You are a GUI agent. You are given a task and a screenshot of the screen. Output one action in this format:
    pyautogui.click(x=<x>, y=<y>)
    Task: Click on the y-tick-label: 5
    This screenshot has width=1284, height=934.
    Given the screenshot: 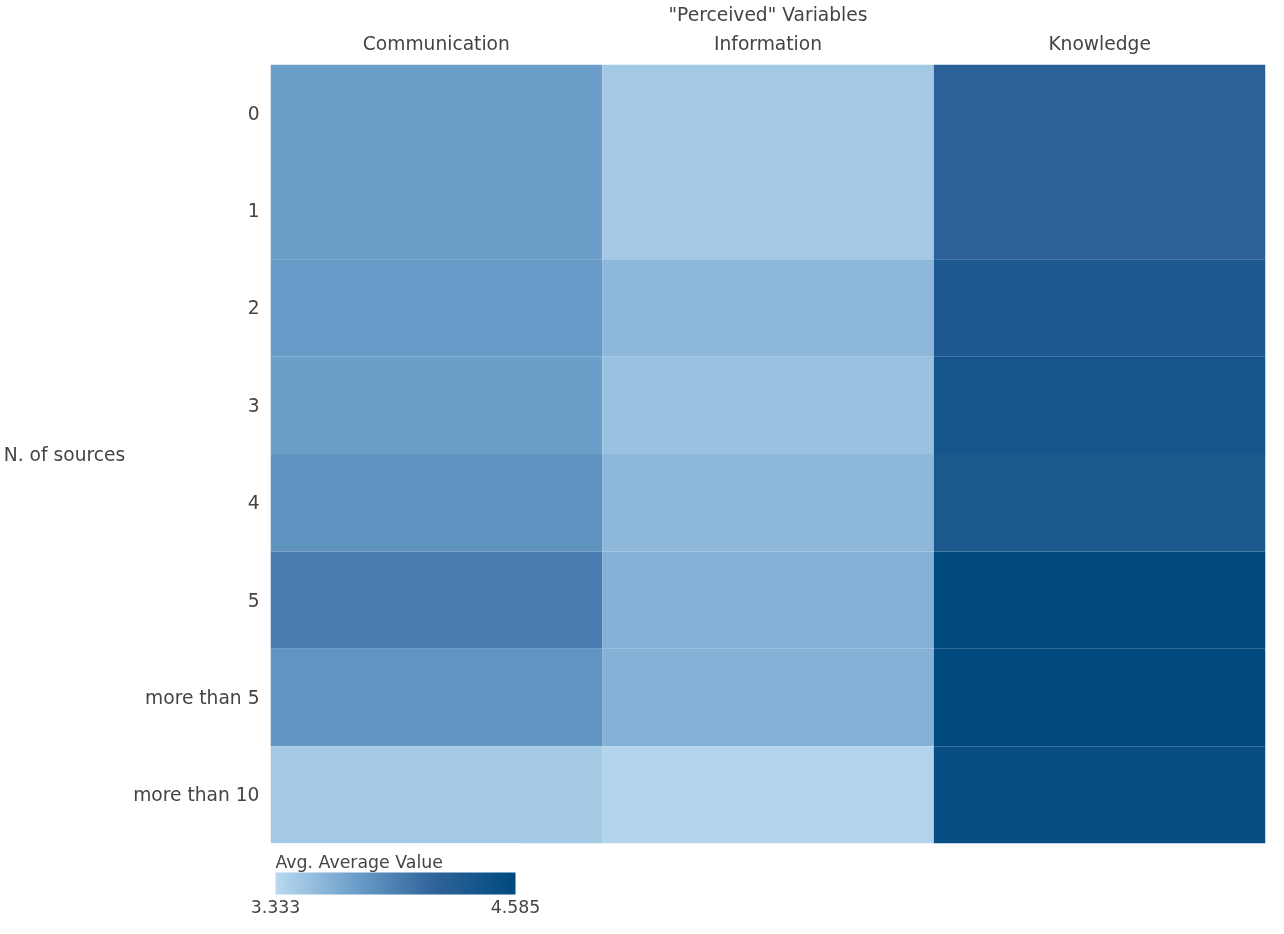 What is the action you would take?
    pyautogui.click(x=253, y=600)
    